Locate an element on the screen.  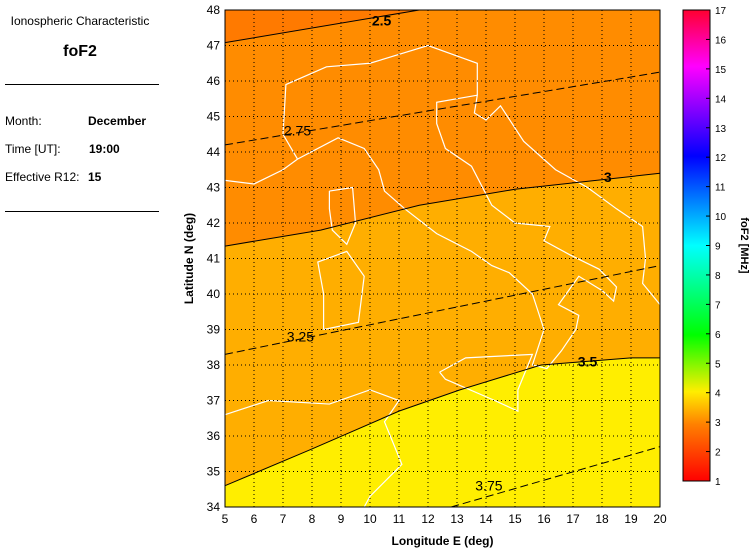
x-tick-label: 18 is located at coordinates (602, 519).